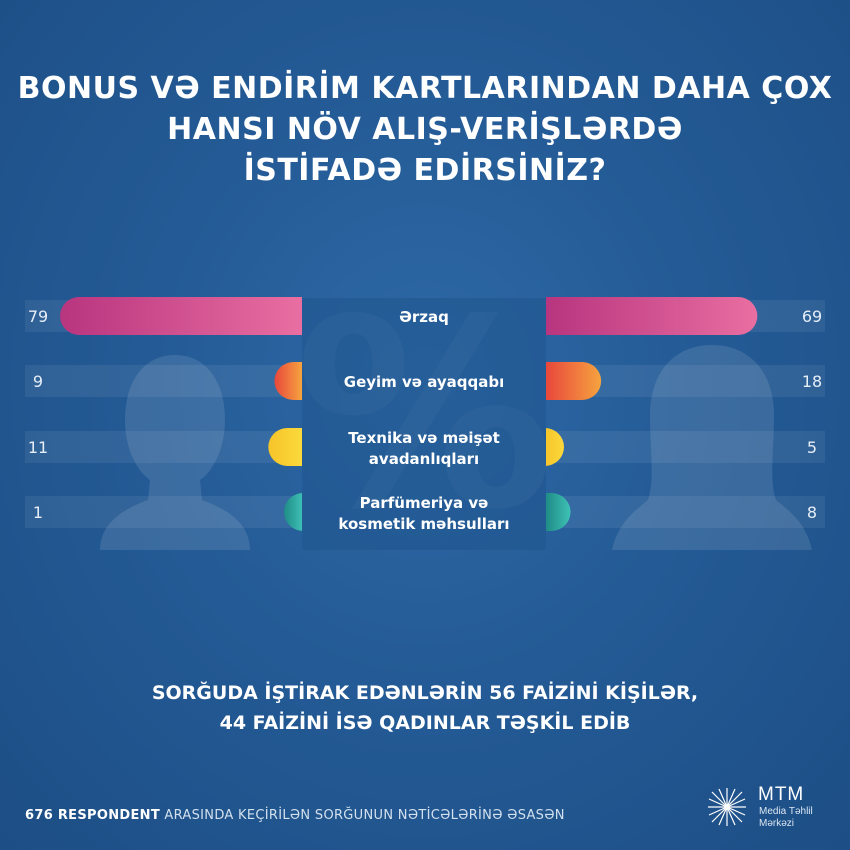 The width and height of the screenshot is (850, 850). What do you see at coordinates (424, 317) in the screenshot?
I see `category-label: Ərzaq` at bounding box center [424, 317].